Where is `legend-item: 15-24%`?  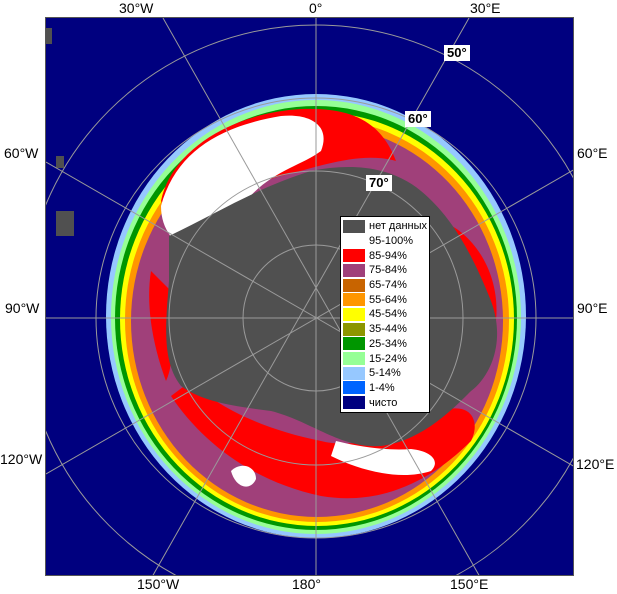 legend-item: 15-24% is located at coordinates (386, 358).